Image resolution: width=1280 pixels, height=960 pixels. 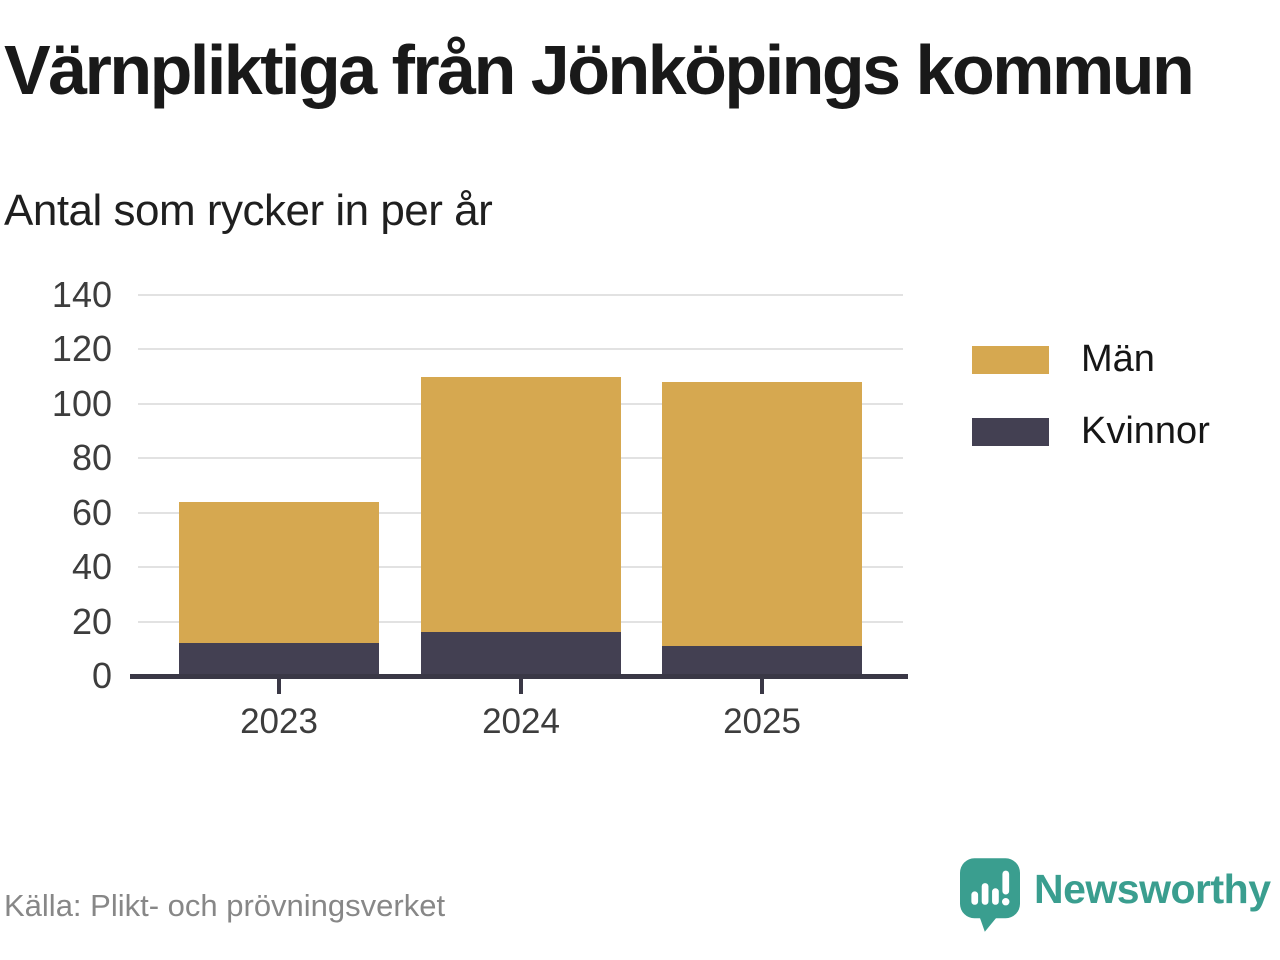 What do you see at coordinates (762, 721) in the screenshot?
I see `x-axis-label-2025: 2025` at bounding box center [762, 721].